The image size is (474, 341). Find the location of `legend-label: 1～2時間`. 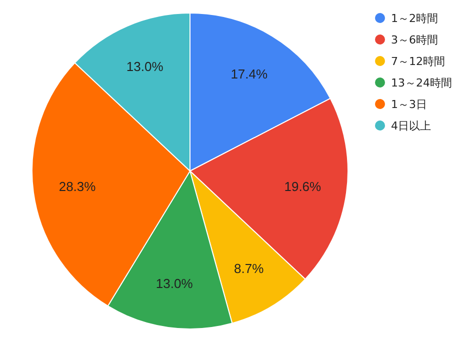

legend-label: 1～2時間 is located at coordinates (414, 18).